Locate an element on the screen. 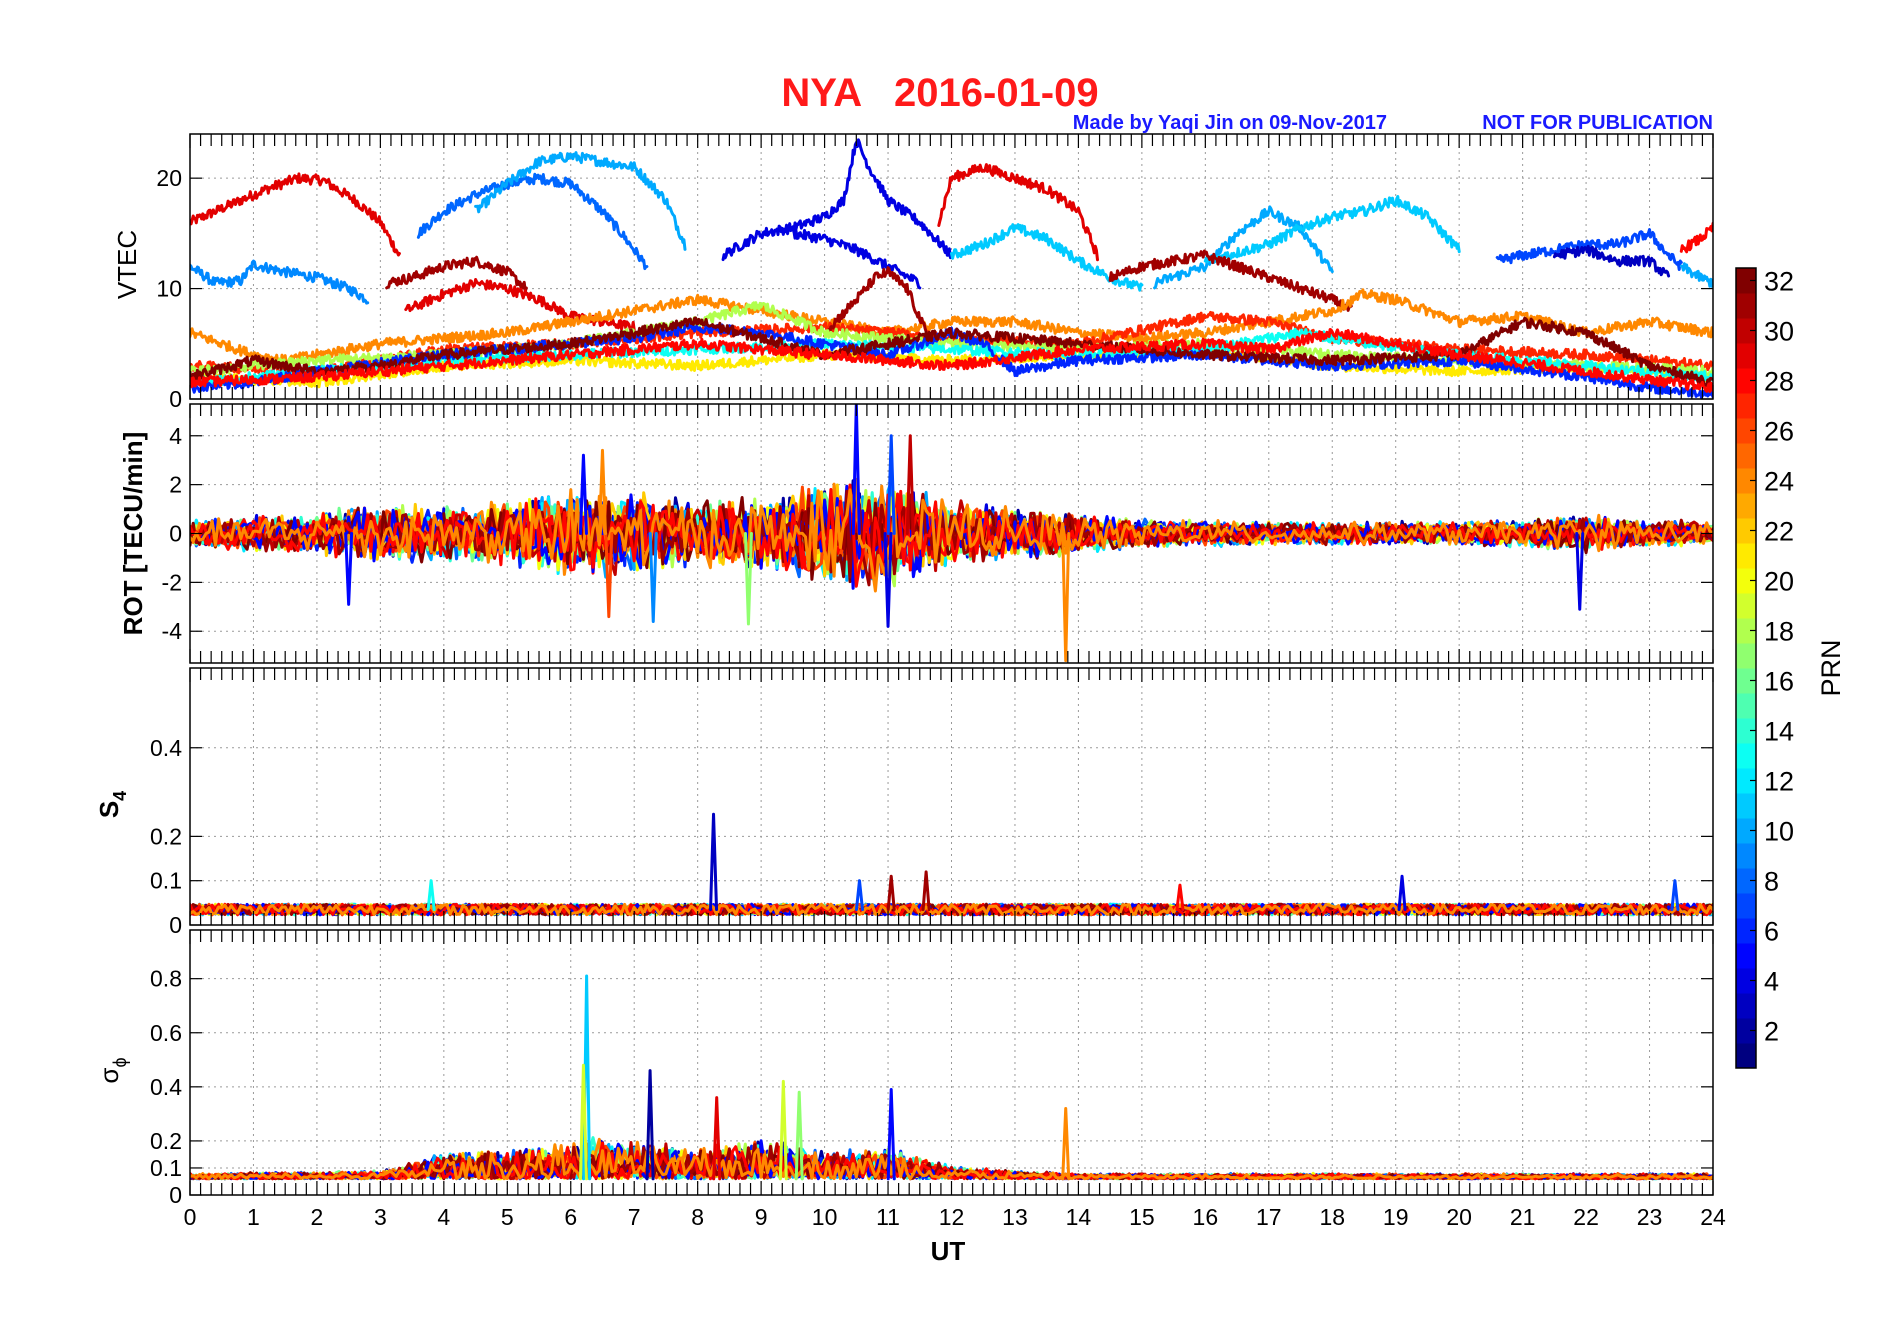 The image size is (1904, 1330). sigma_phi-y-tick-label: 0.1 is located at coordinates (166, 1168).